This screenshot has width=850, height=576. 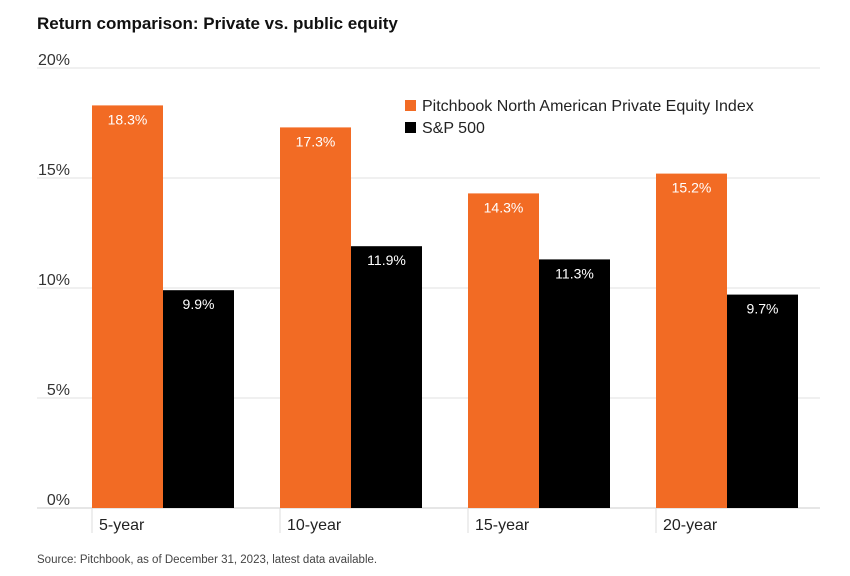 What do you see at coordinates (763, 309) in the screenshot?
I see `data-label: 9.7%` at bounding box center [763, 309].